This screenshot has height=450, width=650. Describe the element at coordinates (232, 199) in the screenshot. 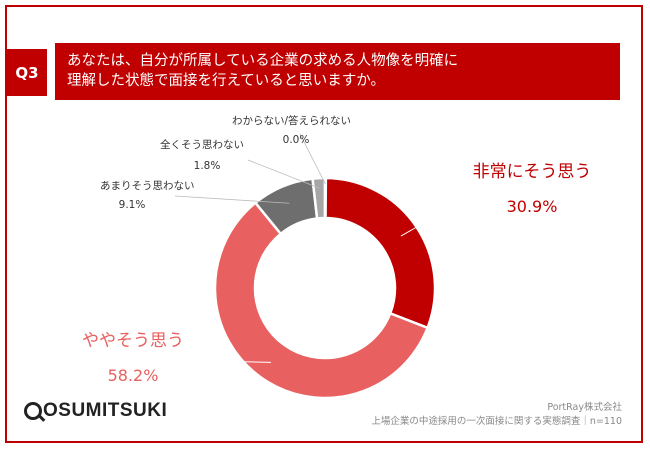

I see `leader-notmuch` at that location.